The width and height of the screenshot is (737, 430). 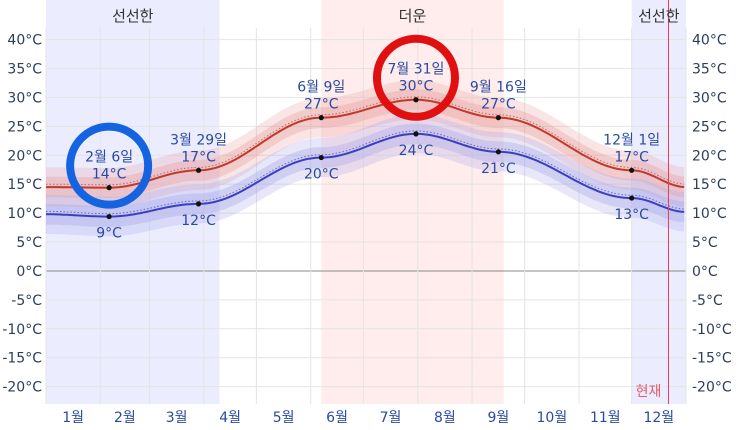 What do you see at coordinates (416, 70) in the screenshot?
I see `annotation-date-label: 7월 31일` at bounding box center [416, 70].